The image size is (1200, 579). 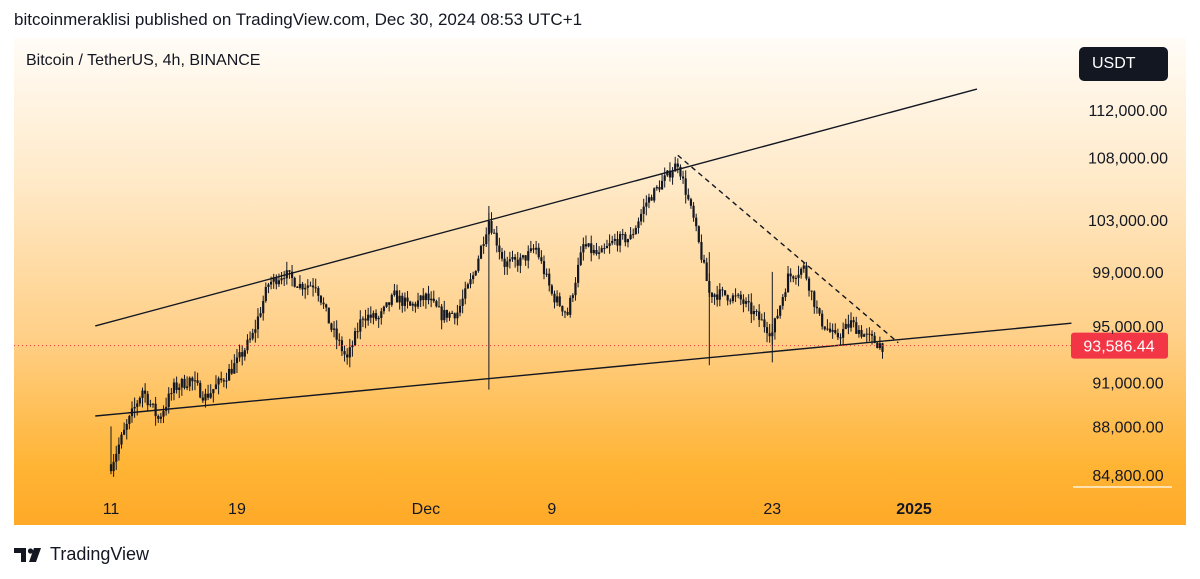 I want to click on last-price-line-group: 93,586.44, so click(x=591, y=345).